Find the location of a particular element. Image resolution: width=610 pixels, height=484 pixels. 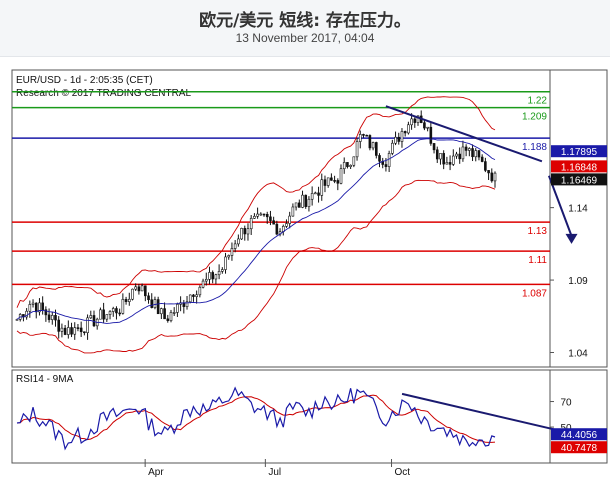

chart-header-line1: EUR/USD - 1d - 2:05:35 (CET) is located at coordinates (84, 80).